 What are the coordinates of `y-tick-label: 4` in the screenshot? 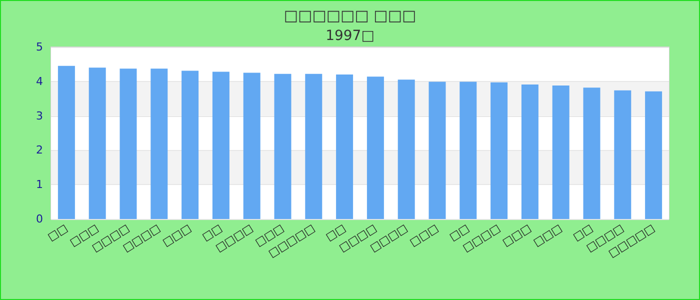 It's located at (39, 81).